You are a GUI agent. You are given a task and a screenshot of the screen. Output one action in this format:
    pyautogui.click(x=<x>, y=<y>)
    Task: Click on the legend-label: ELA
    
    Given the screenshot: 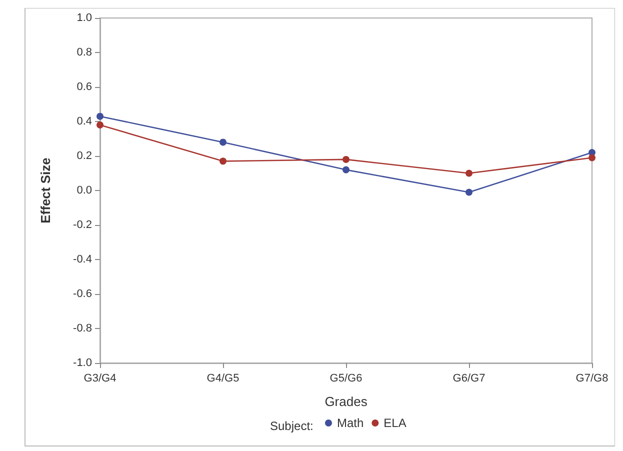 What is the action you would take?
    pyautogui.click(x=395, y=423)
    